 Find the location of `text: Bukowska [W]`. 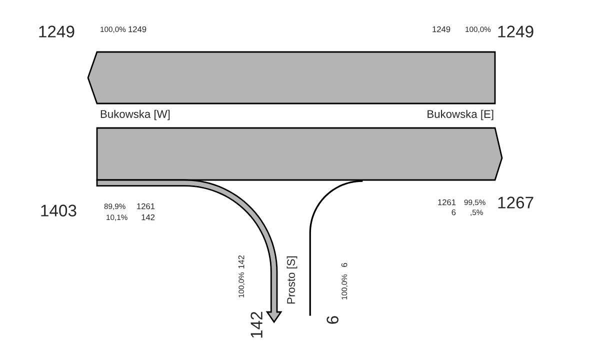

text: Bukowska [W] is located at coordinates (135, 115).